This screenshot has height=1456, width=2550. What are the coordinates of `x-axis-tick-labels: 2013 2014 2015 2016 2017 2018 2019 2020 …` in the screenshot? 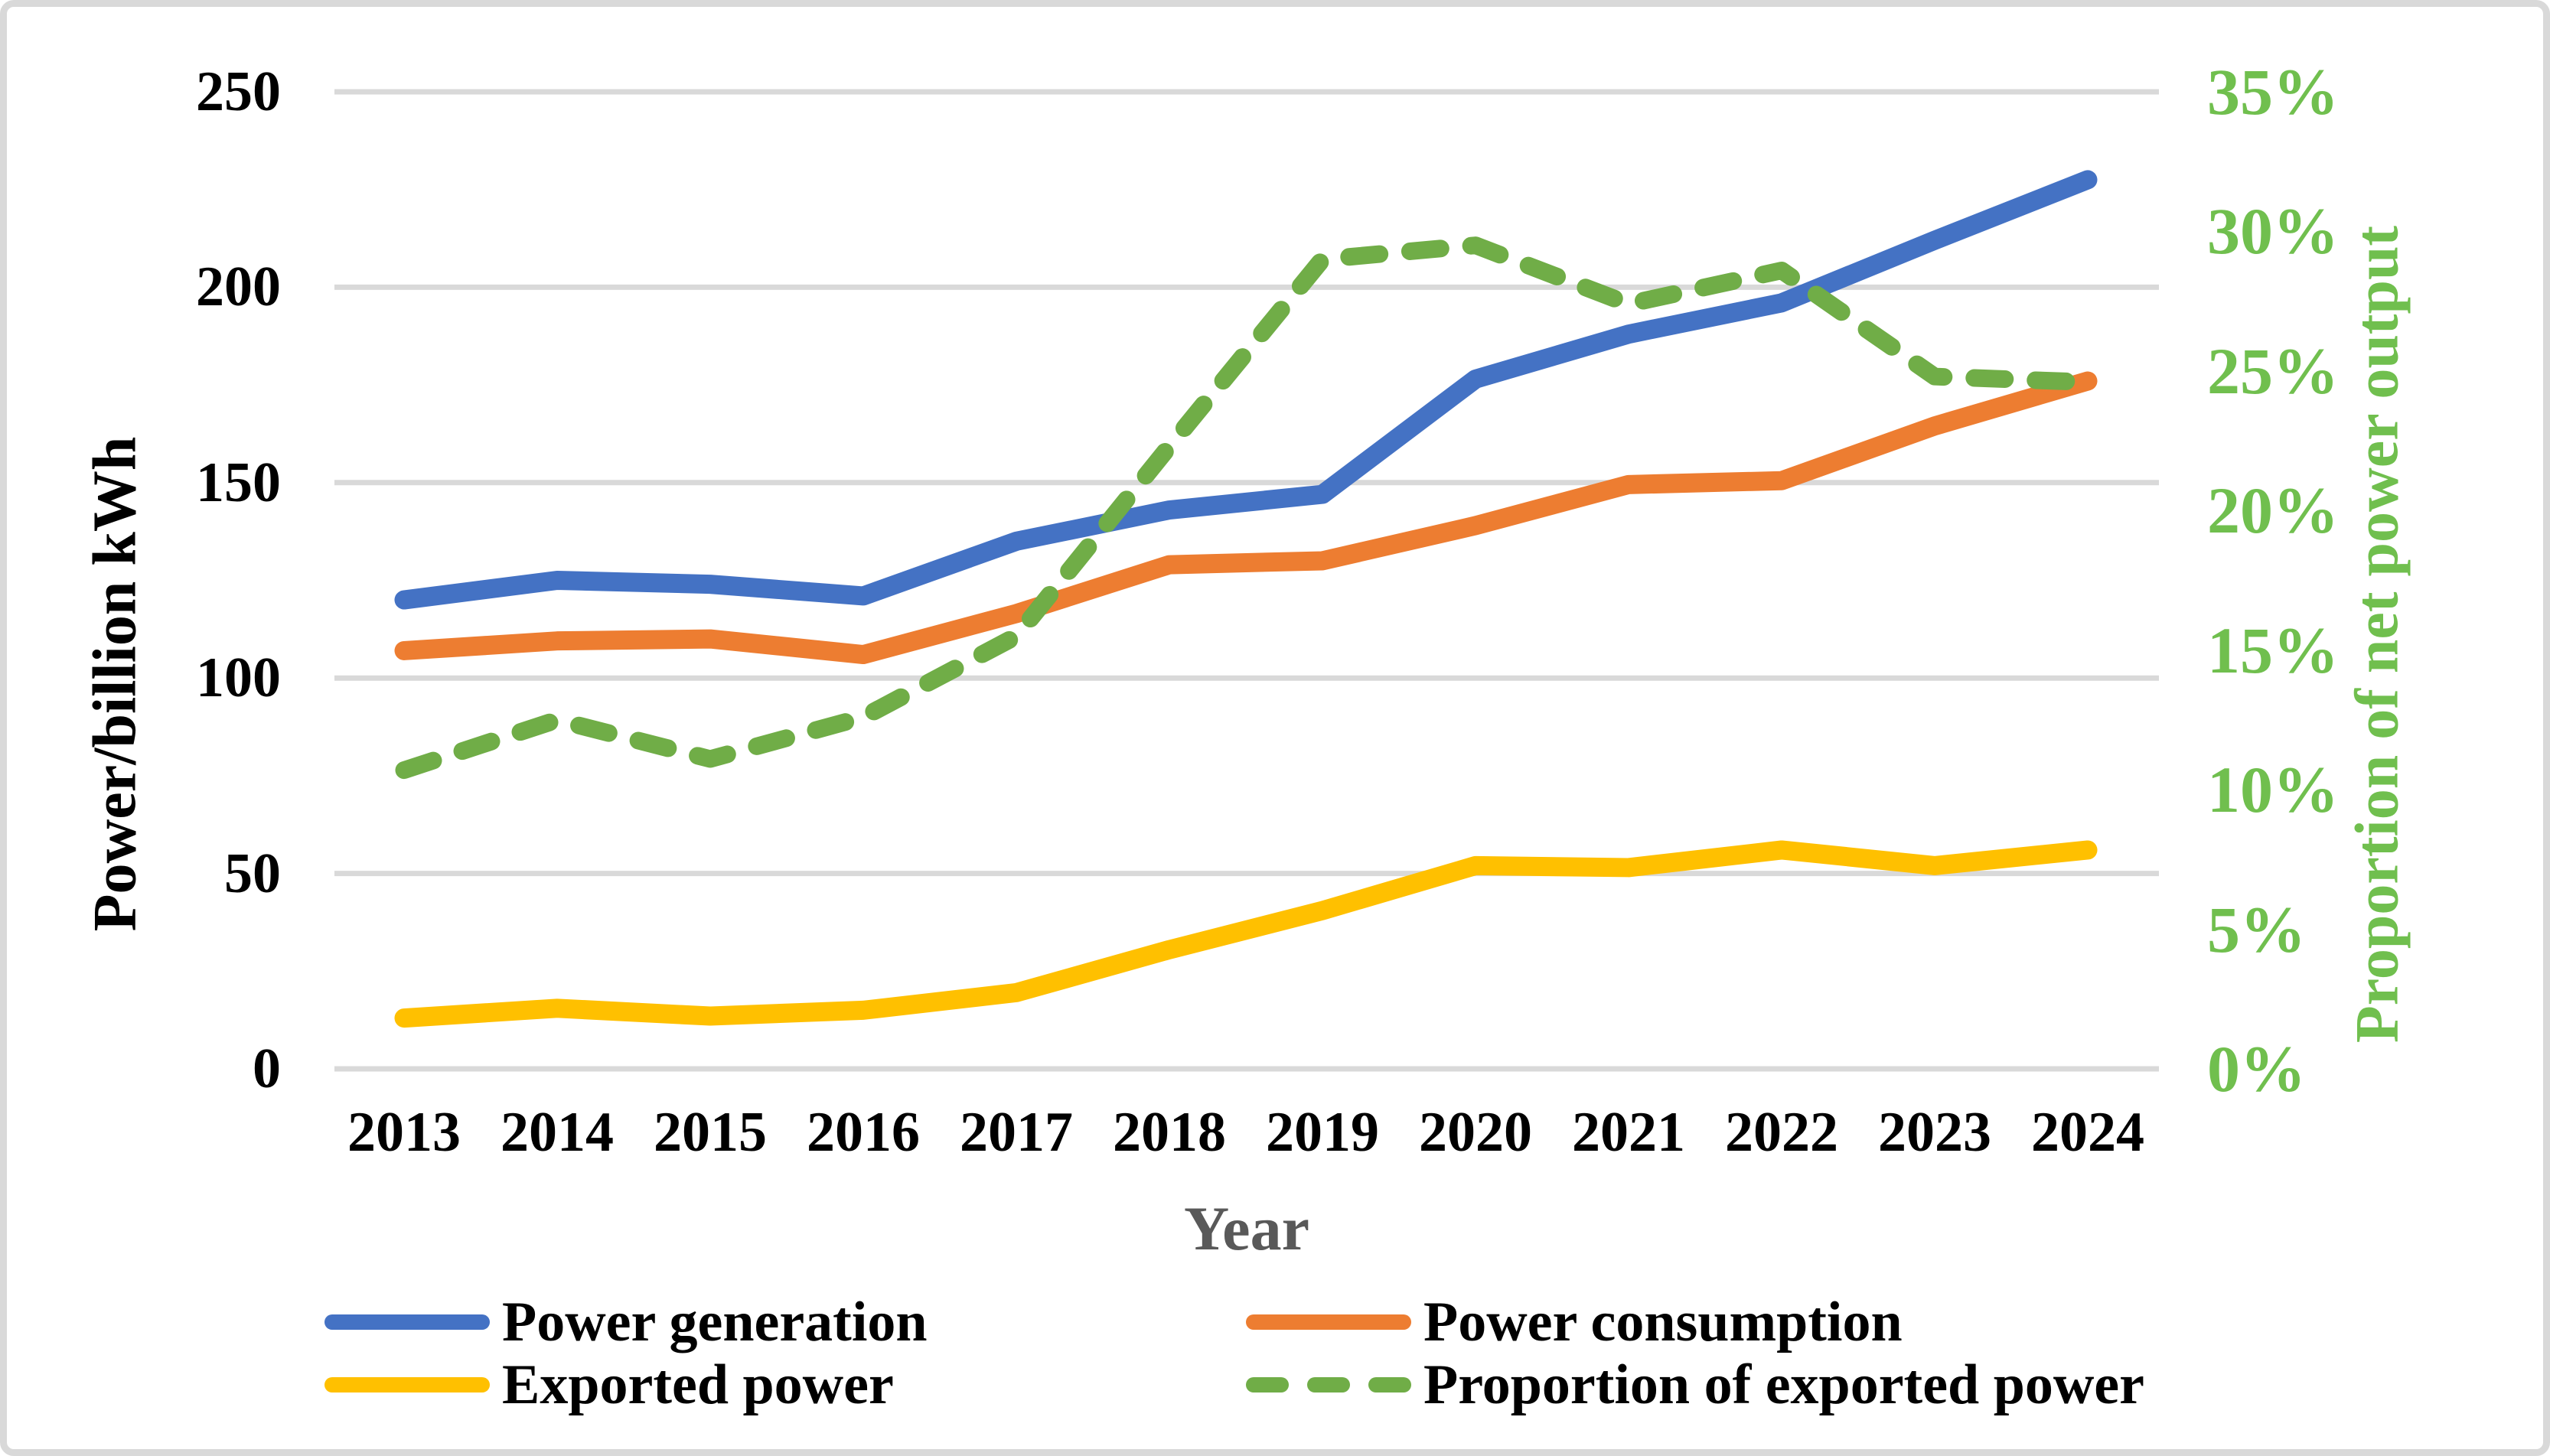 It's located at (1246, 1132).